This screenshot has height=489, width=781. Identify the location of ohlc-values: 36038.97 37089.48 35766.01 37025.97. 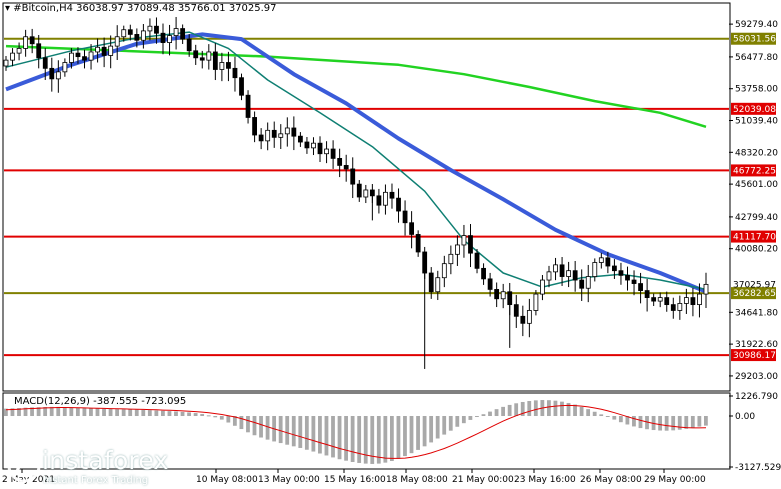
(176, 8).